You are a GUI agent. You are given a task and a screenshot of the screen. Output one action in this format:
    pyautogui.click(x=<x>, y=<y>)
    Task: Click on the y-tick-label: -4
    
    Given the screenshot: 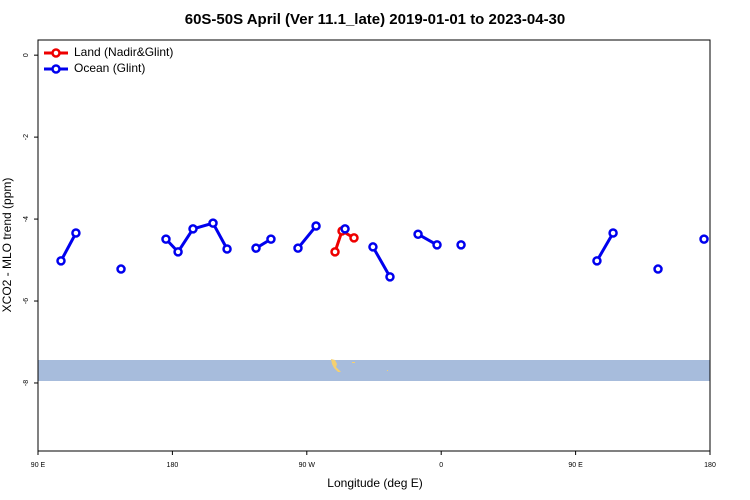 What is the action you would take?
    pyautogui.click(x=26, y=219)
    